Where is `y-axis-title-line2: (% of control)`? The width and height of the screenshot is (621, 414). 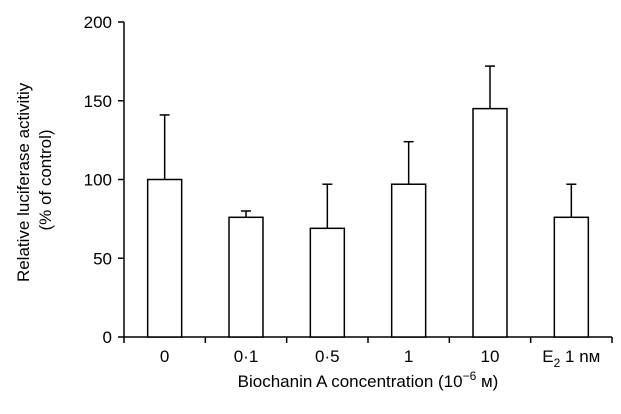
y-axis-title-line2: (% of control) is located at coordinates (45, 179).